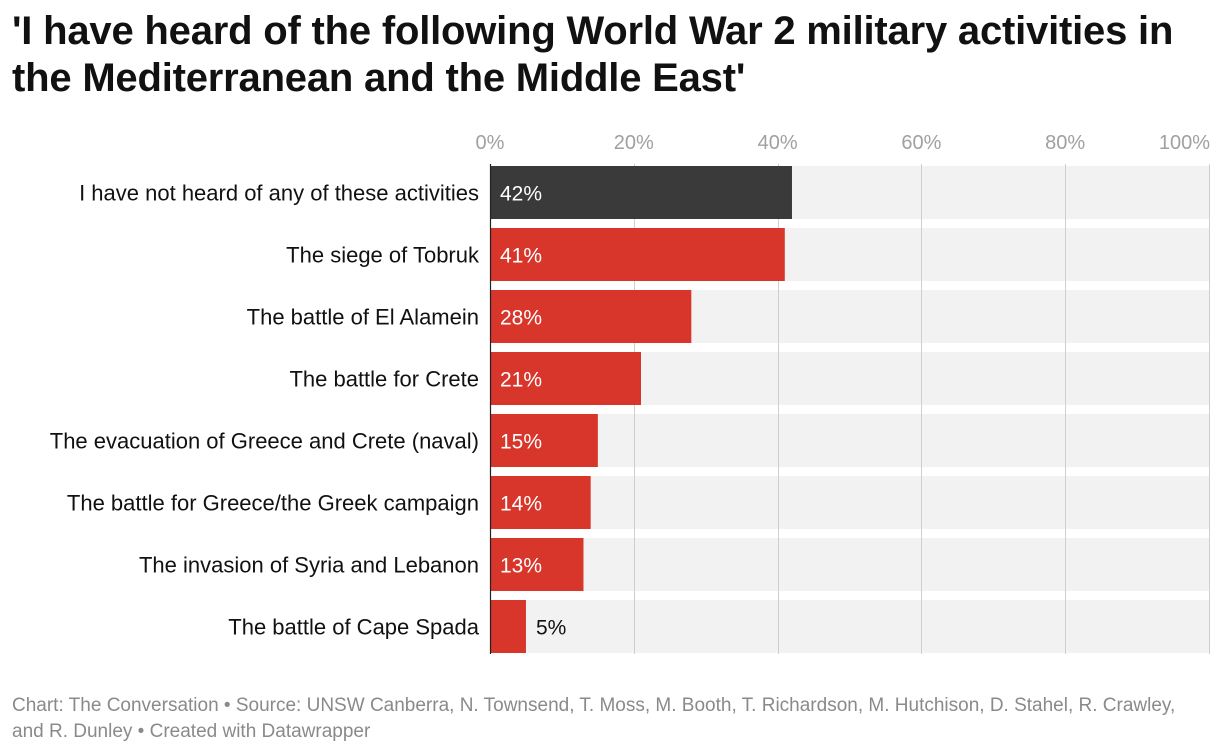  What do you see at coordinates (309, 565) in the screenshot?
I see `category-label: The invasion of Syria and Lebanon` at bounding box center [309, 565].